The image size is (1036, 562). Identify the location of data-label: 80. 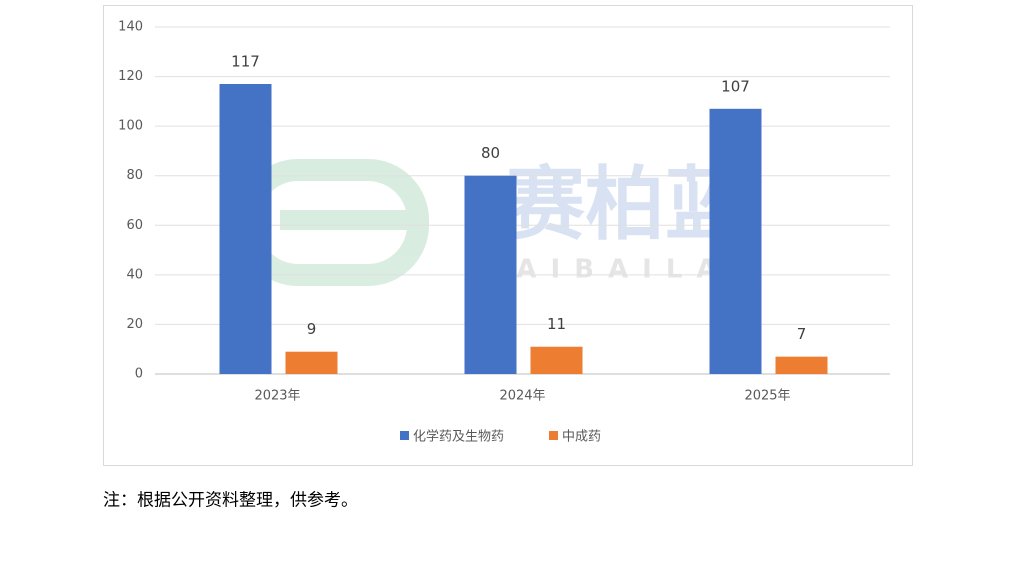
(490, 153).